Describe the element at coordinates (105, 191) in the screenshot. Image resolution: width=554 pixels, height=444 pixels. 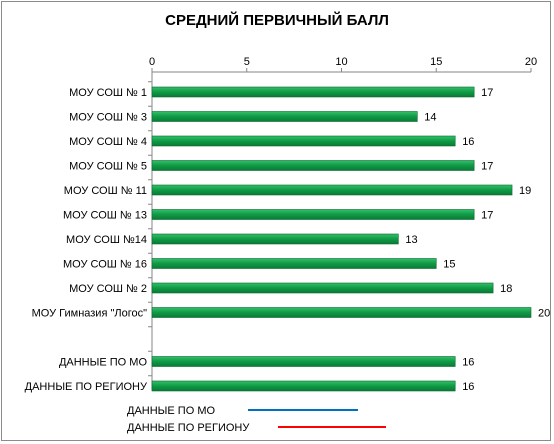
I see `category-label: МОУ СОШ № 11` at that location.